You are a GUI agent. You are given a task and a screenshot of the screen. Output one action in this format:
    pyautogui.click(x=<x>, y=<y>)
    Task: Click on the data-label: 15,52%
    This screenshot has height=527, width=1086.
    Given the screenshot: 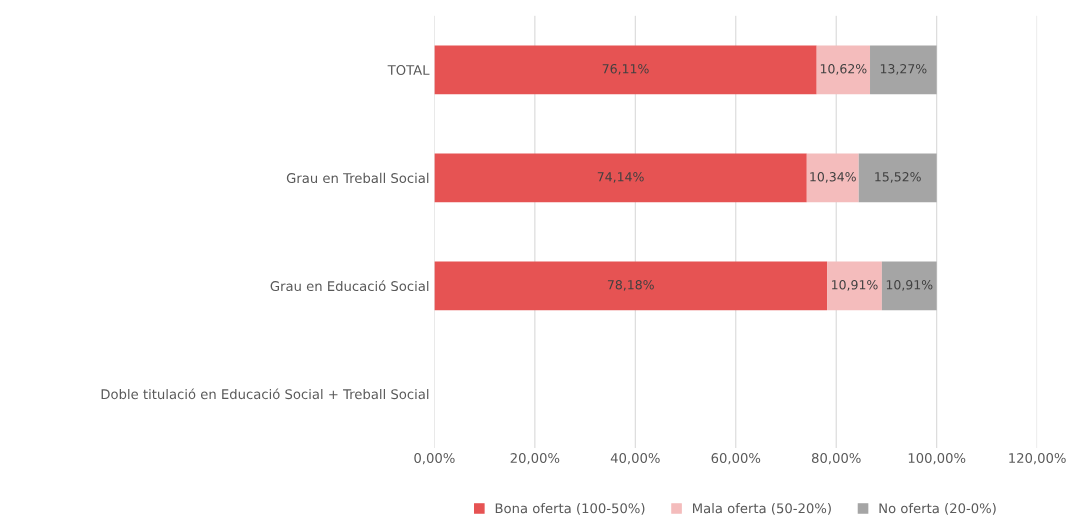 What is the action you would take?
    pyautogui.click(x=898, y=177)
    